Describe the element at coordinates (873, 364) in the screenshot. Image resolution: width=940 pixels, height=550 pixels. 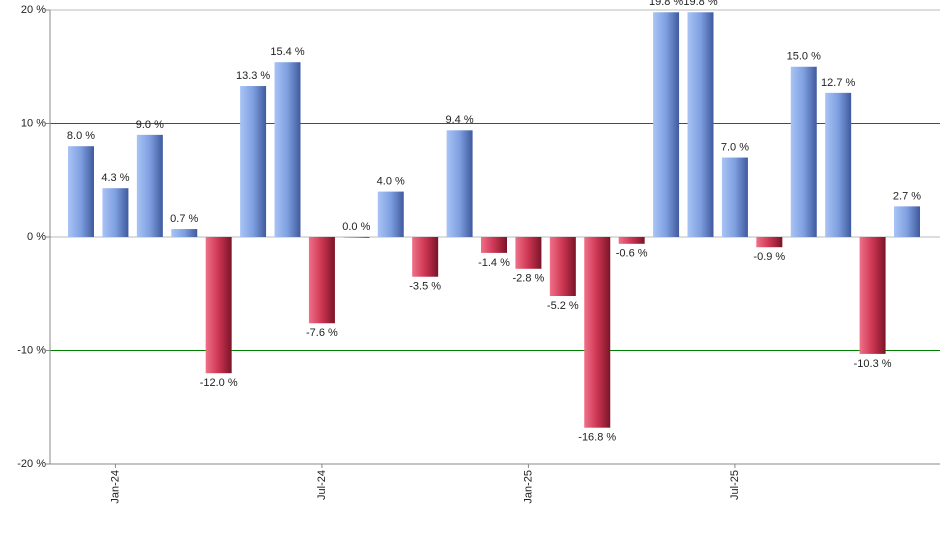
I see `value-label: -10.3 %` at that location.